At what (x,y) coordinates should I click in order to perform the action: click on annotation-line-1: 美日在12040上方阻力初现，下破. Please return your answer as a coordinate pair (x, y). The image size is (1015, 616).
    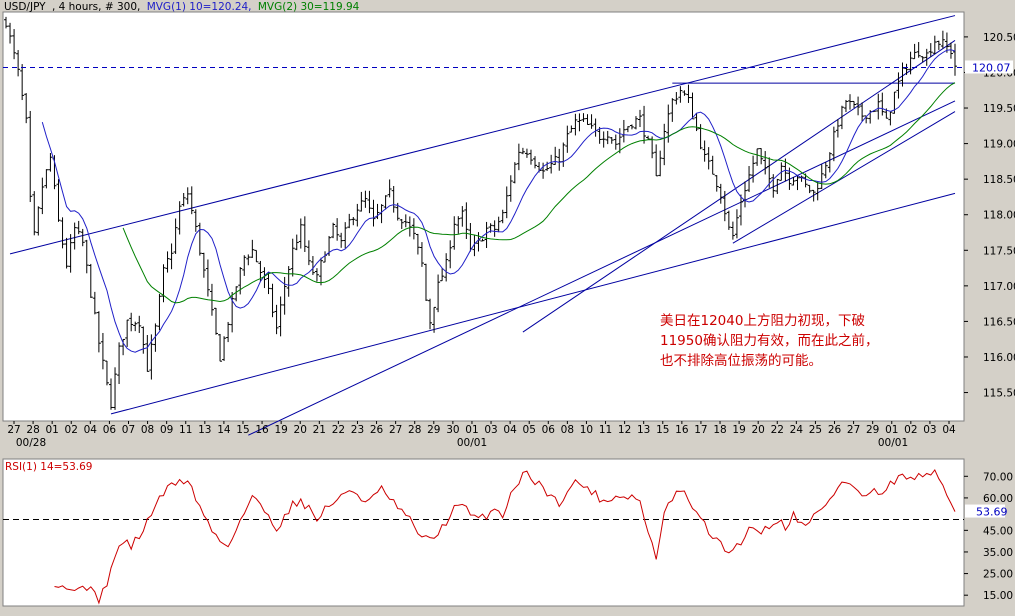
    Looking at the image, I should click on (762, 320).